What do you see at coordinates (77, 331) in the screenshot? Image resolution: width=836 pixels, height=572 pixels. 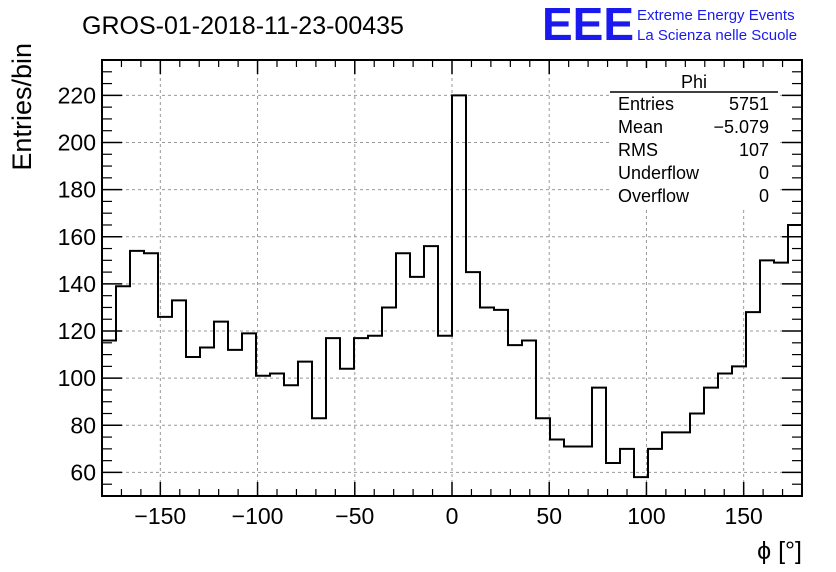 I see `y-tick-label: 120` at bounding box center [77, 331].